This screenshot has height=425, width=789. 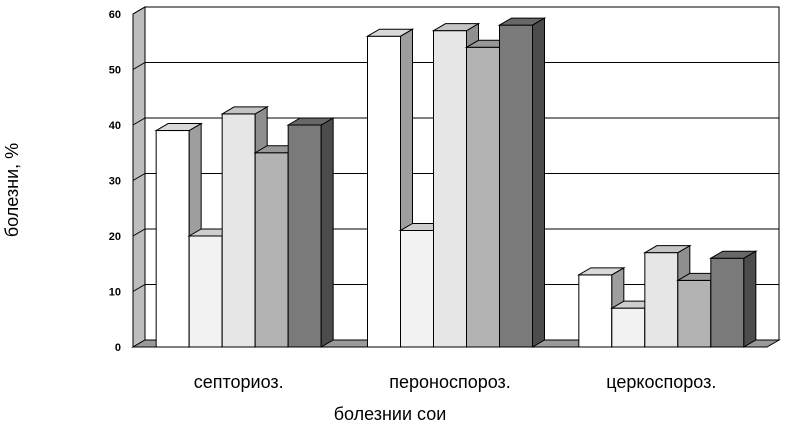 I want to click on y-axis-label: болезни, %, so click(x=12, y=190).